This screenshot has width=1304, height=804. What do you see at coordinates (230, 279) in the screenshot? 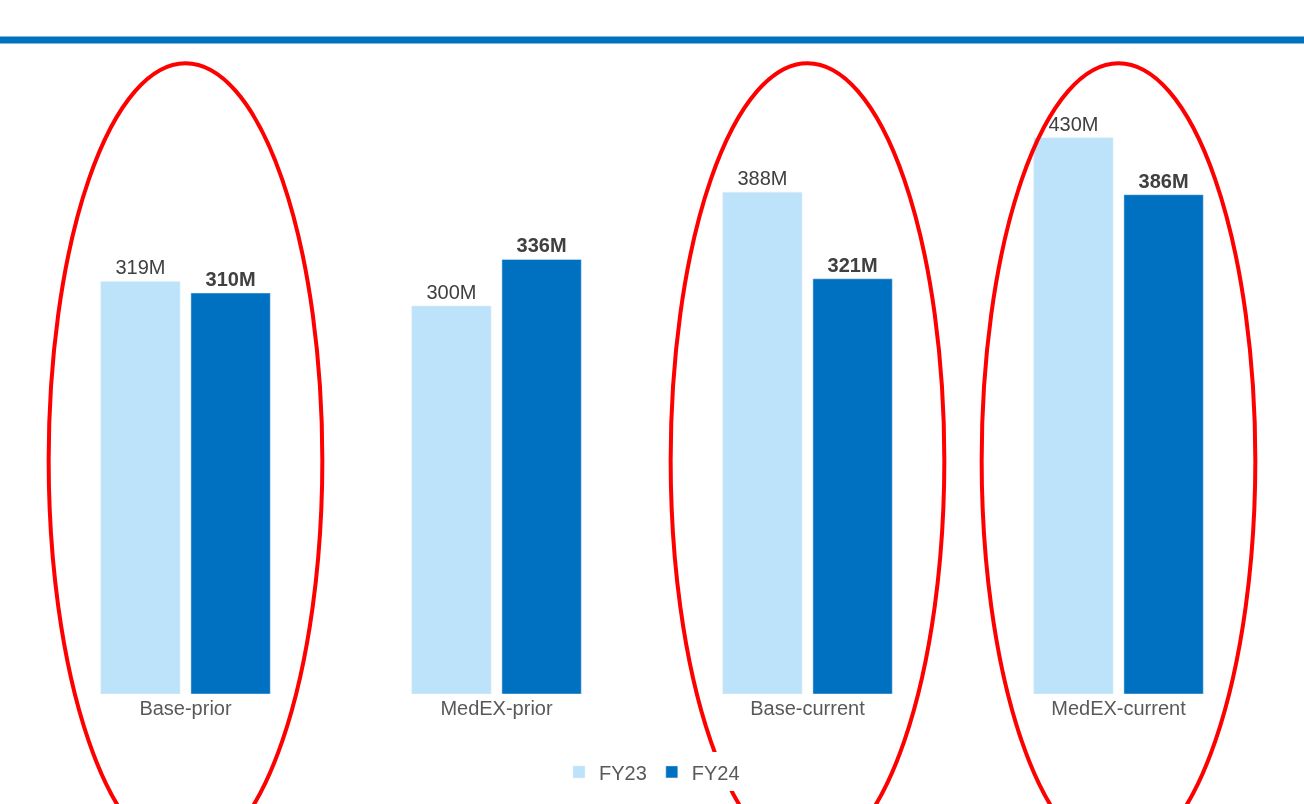
I see `data-label: 310M` at bounding box center [230, 279].